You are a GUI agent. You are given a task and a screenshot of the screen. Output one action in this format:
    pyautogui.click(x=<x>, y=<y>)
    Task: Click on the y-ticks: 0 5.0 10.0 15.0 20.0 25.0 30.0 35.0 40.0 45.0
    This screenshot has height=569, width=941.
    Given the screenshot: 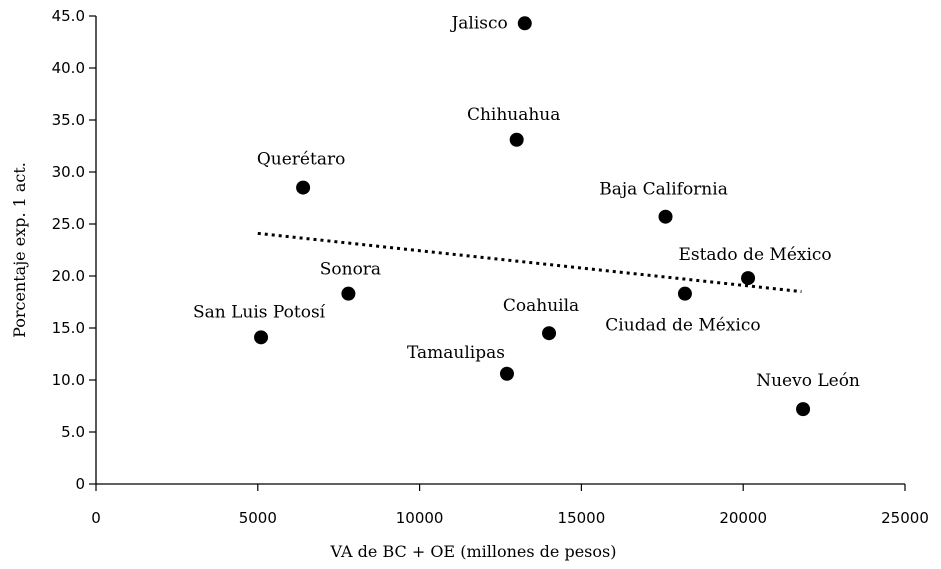 What is the action you would take?
    pyautogui.click(x=74, y=250)
    